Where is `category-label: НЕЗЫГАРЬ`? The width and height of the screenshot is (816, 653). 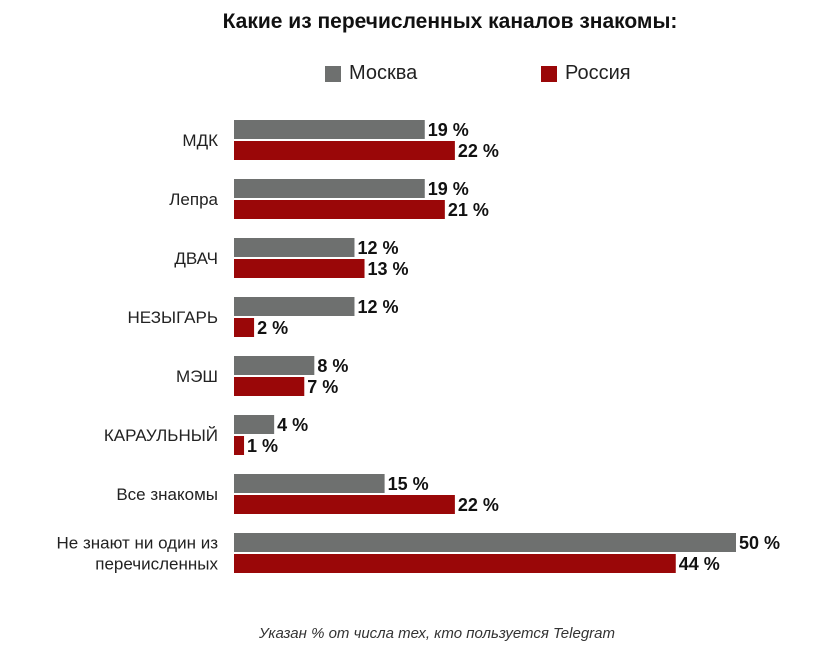 category-label: НЕЗЫГАРЬ is located at coordinates (173, 317).